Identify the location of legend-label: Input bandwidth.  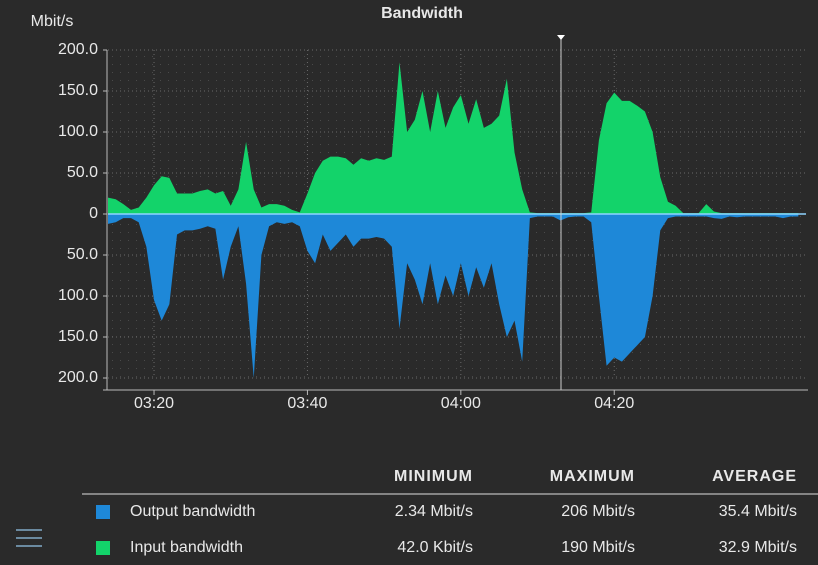
(186, 547).